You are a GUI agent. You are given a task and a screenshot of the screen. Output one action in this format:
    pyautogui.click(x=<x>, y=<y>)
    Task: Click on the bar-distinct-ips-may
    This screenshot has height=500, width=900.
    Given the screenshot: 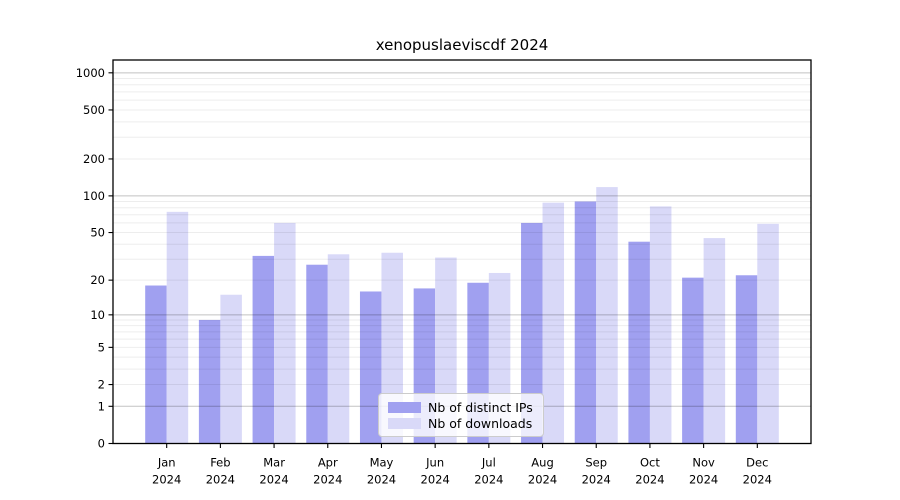 What is the action you would take?
    pyautogui.click(x=370, y=367)
    